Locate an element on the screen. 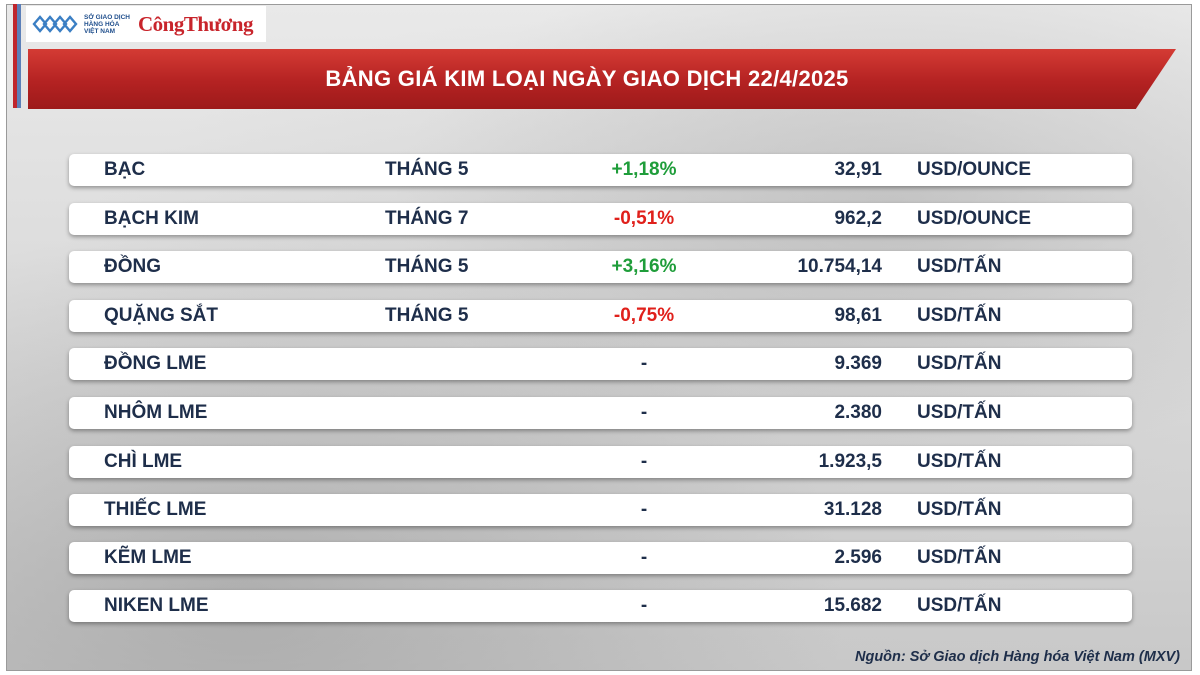 This screenshot has height=675, width=1200. price-value: 32,91 is located at coordinates (858, 169).